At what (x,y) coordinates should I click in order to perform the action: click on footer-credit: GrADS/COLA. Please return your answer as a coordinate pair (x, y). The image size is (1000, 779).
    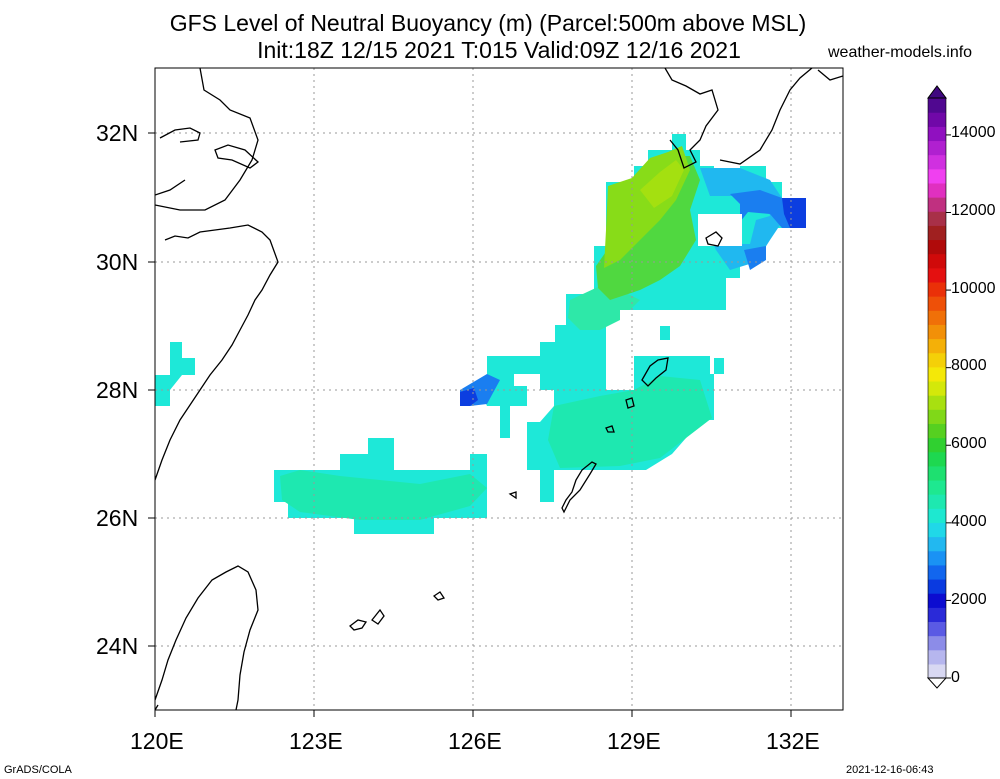
    Looking at the image, I should click on (38, 770).